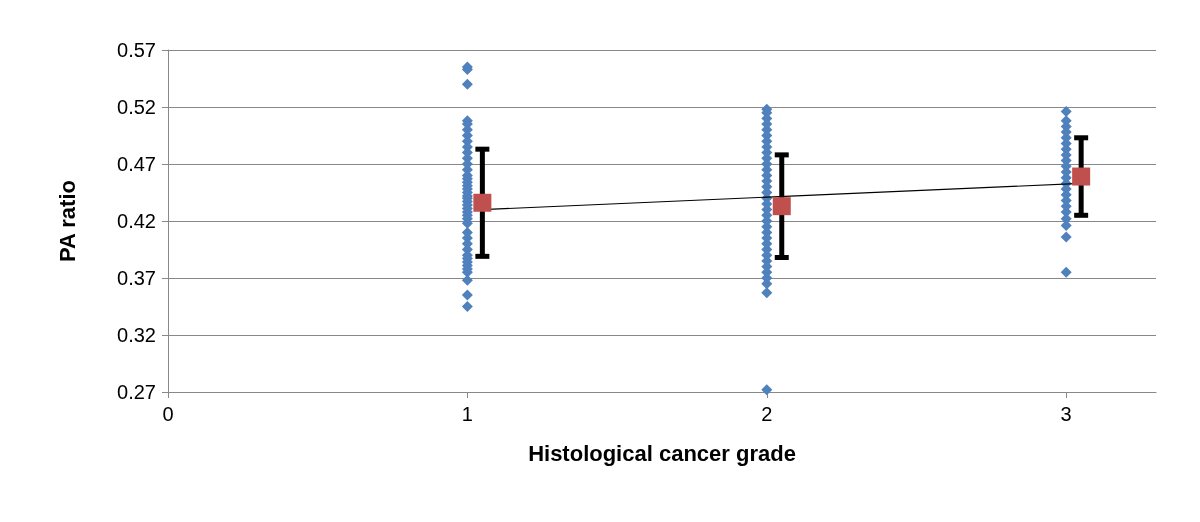 Image resolution: width=1200 pixels, height=522 pixels. I want to click on y-axis-title: PA ratio, so click(67, 221).